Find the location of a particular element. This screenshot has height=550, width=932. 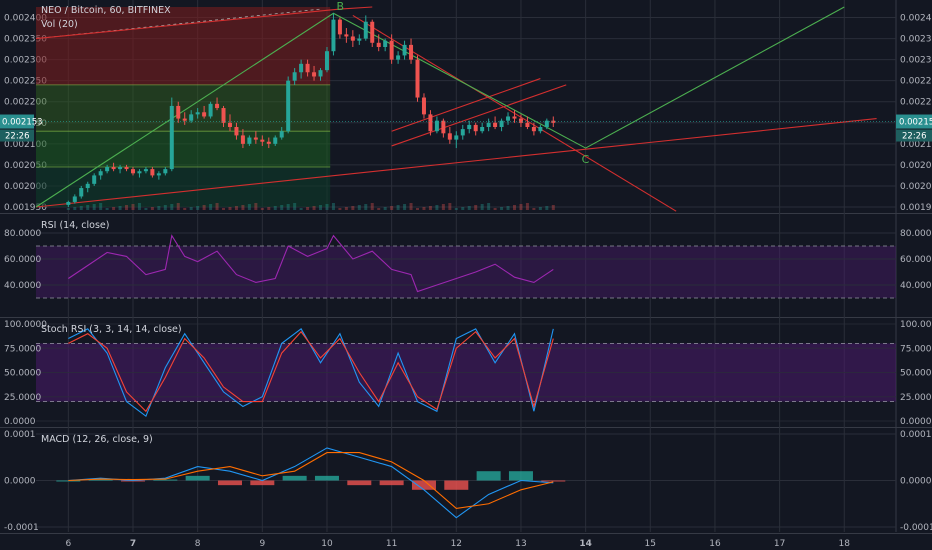

time-axis: 6 7 8 9 10 11 12 13 14 15 16 17 18 is located at coordinates (457, 544).